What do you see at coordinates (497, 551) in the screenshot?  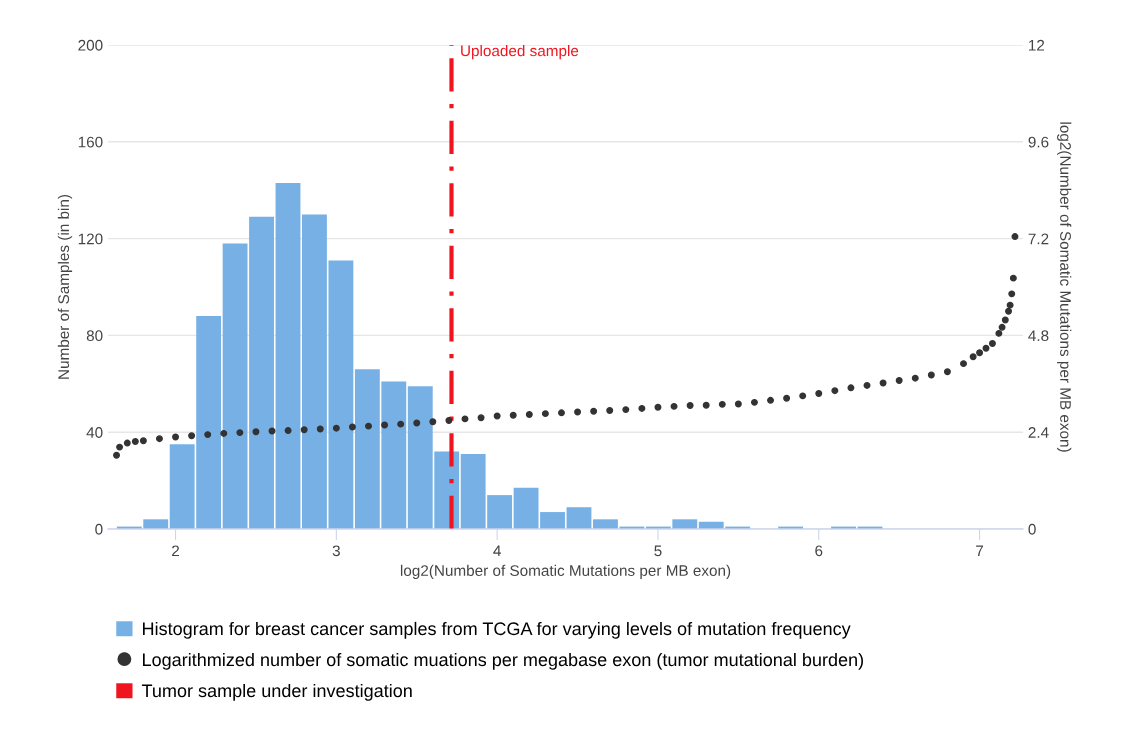 I see `x-tick-label: 4` at bounding box center [497, 551].